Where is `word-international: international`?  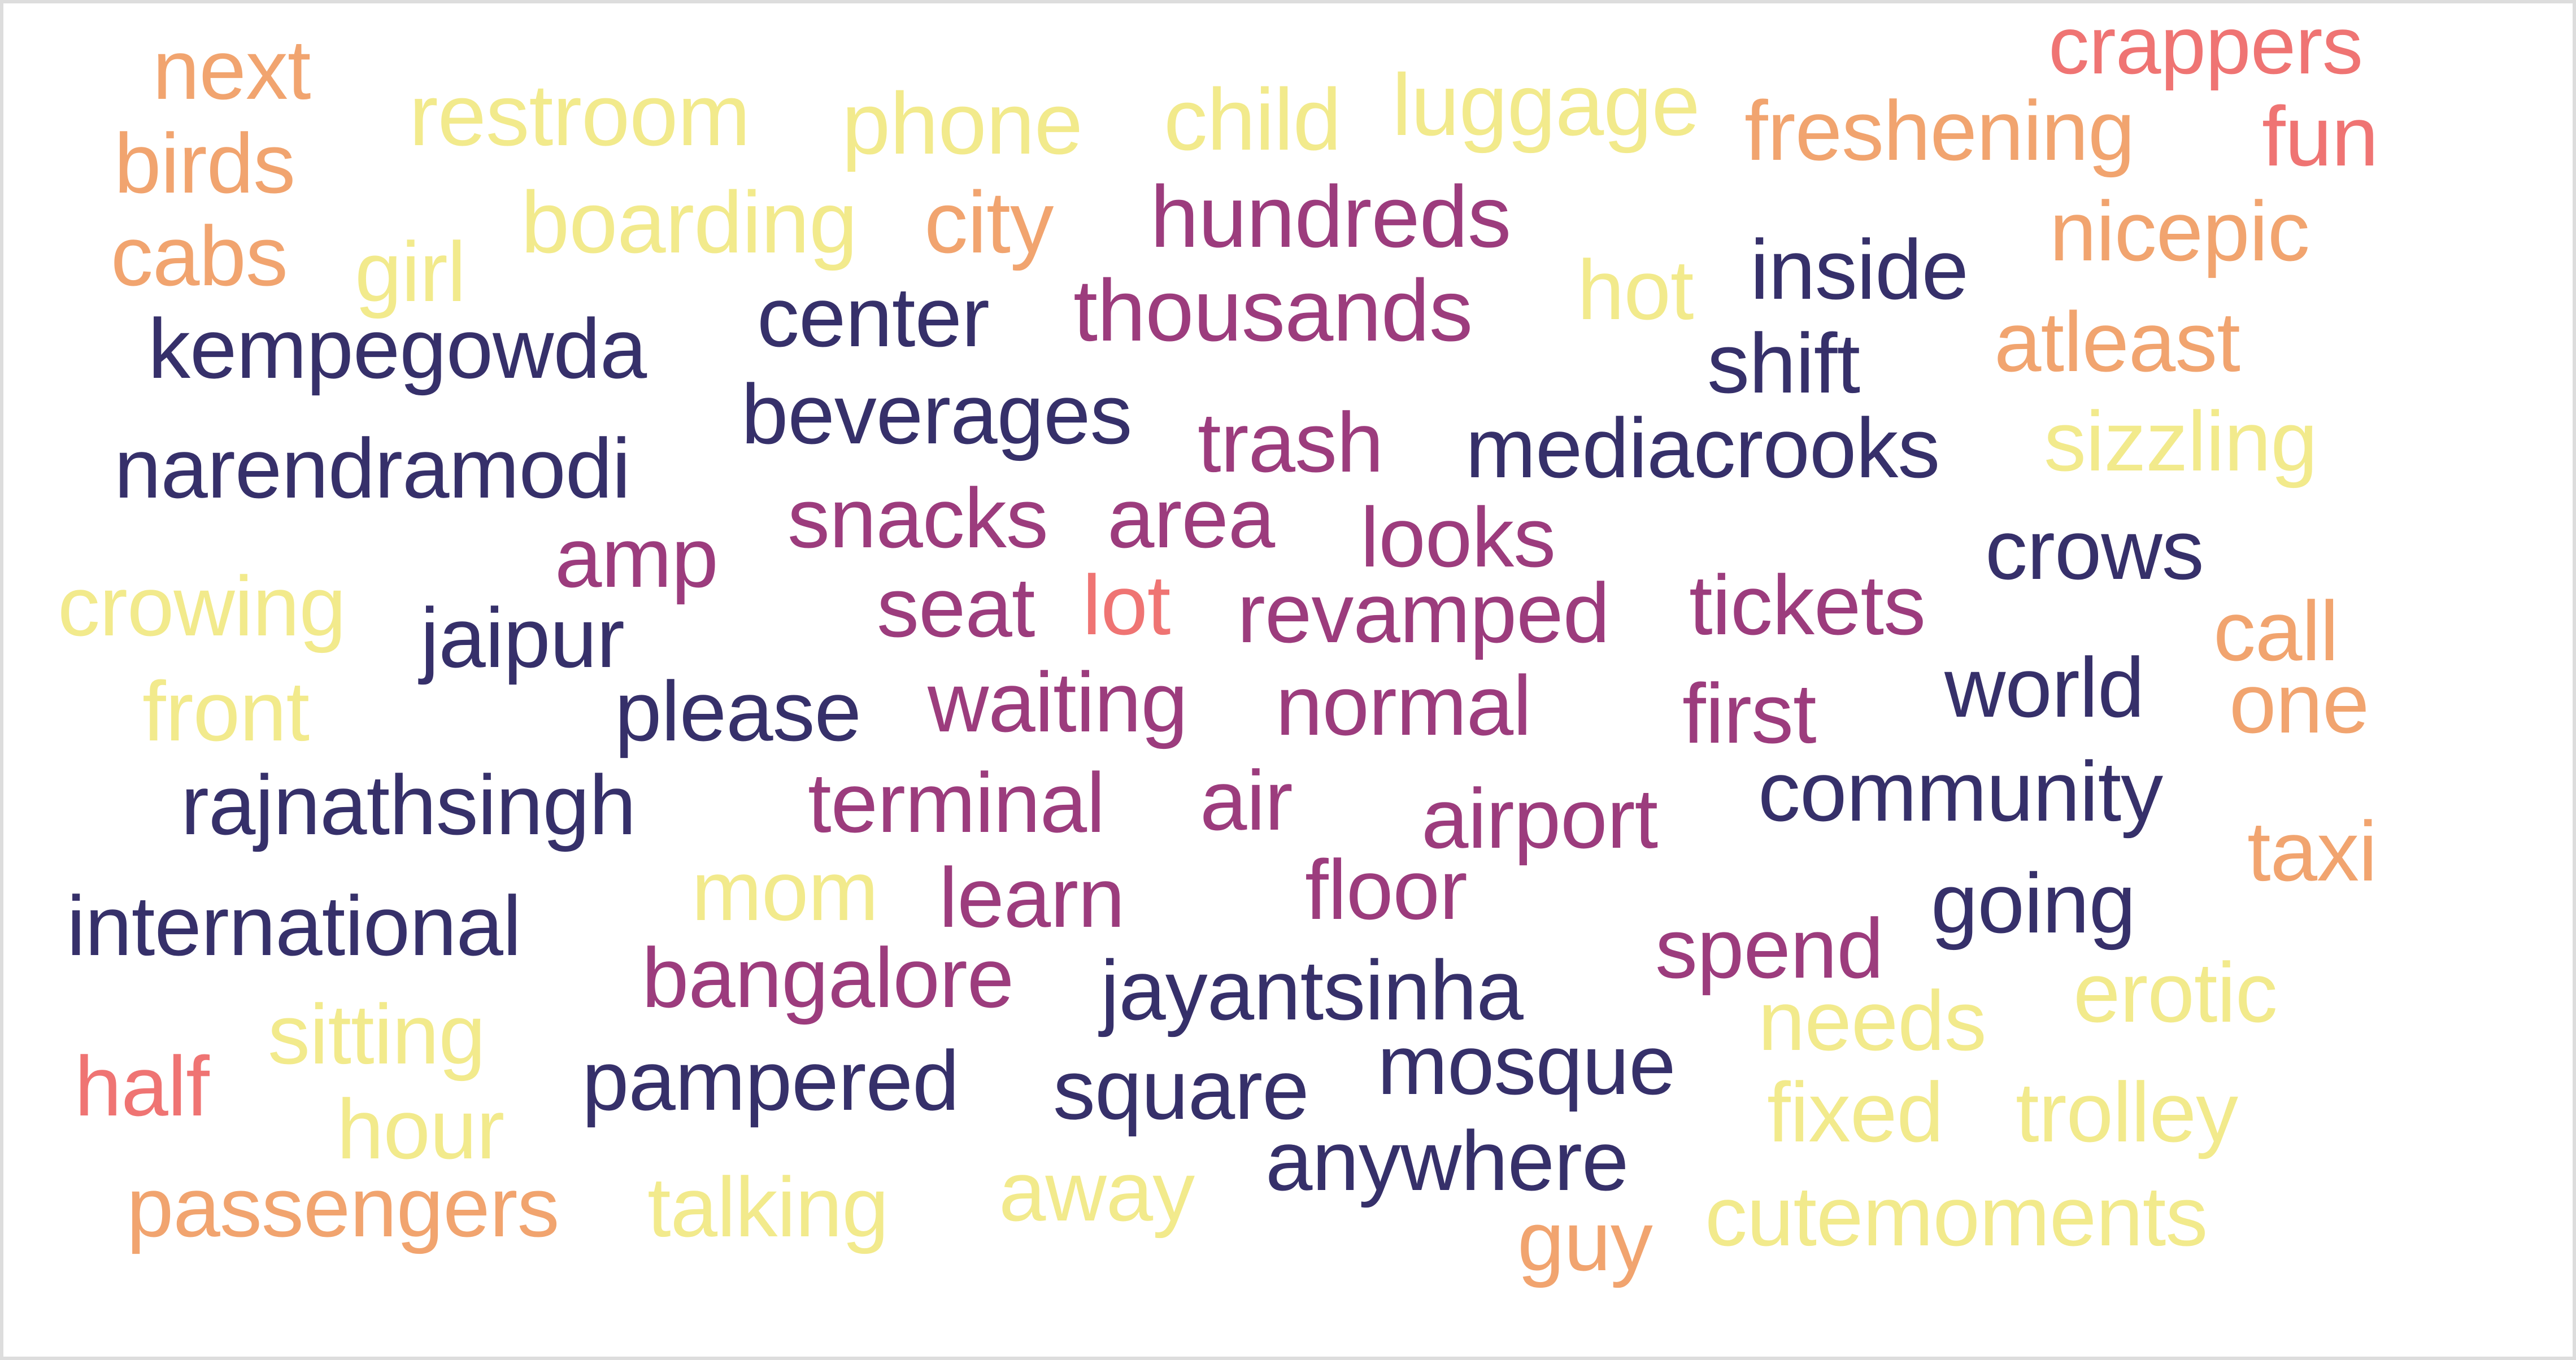 word-international: international is located at coordinates (294, 925).